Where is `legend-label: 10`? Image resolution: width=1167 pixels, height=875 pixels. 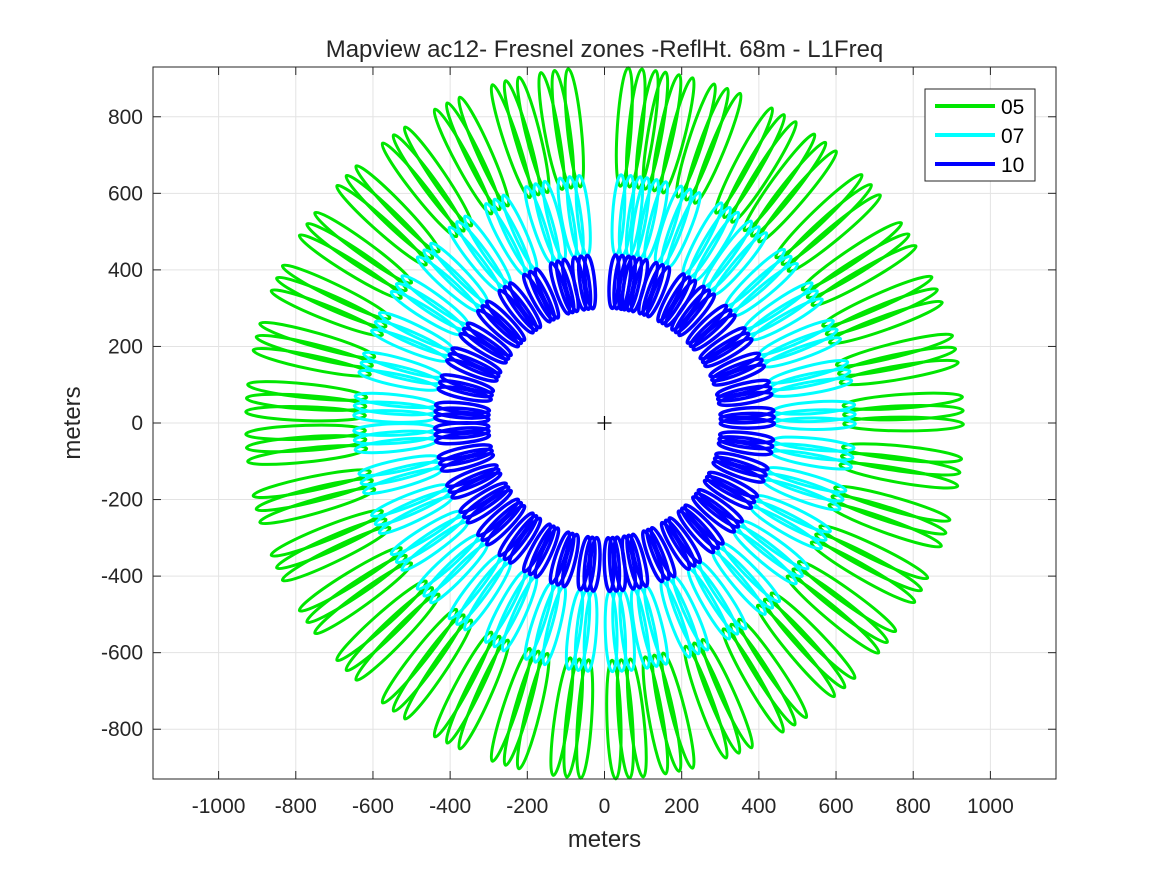
legend-label: 10 is located at coordinates (1012, 165).